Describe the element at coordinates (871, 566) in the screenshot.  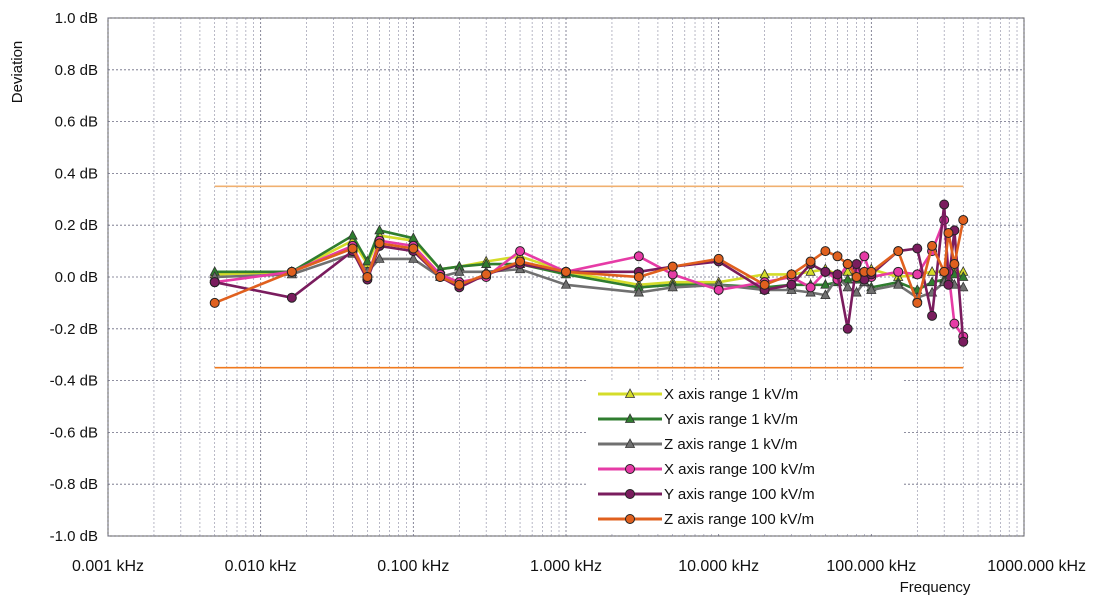
I see `x-tick-label: 100.000 kHz` at that location.